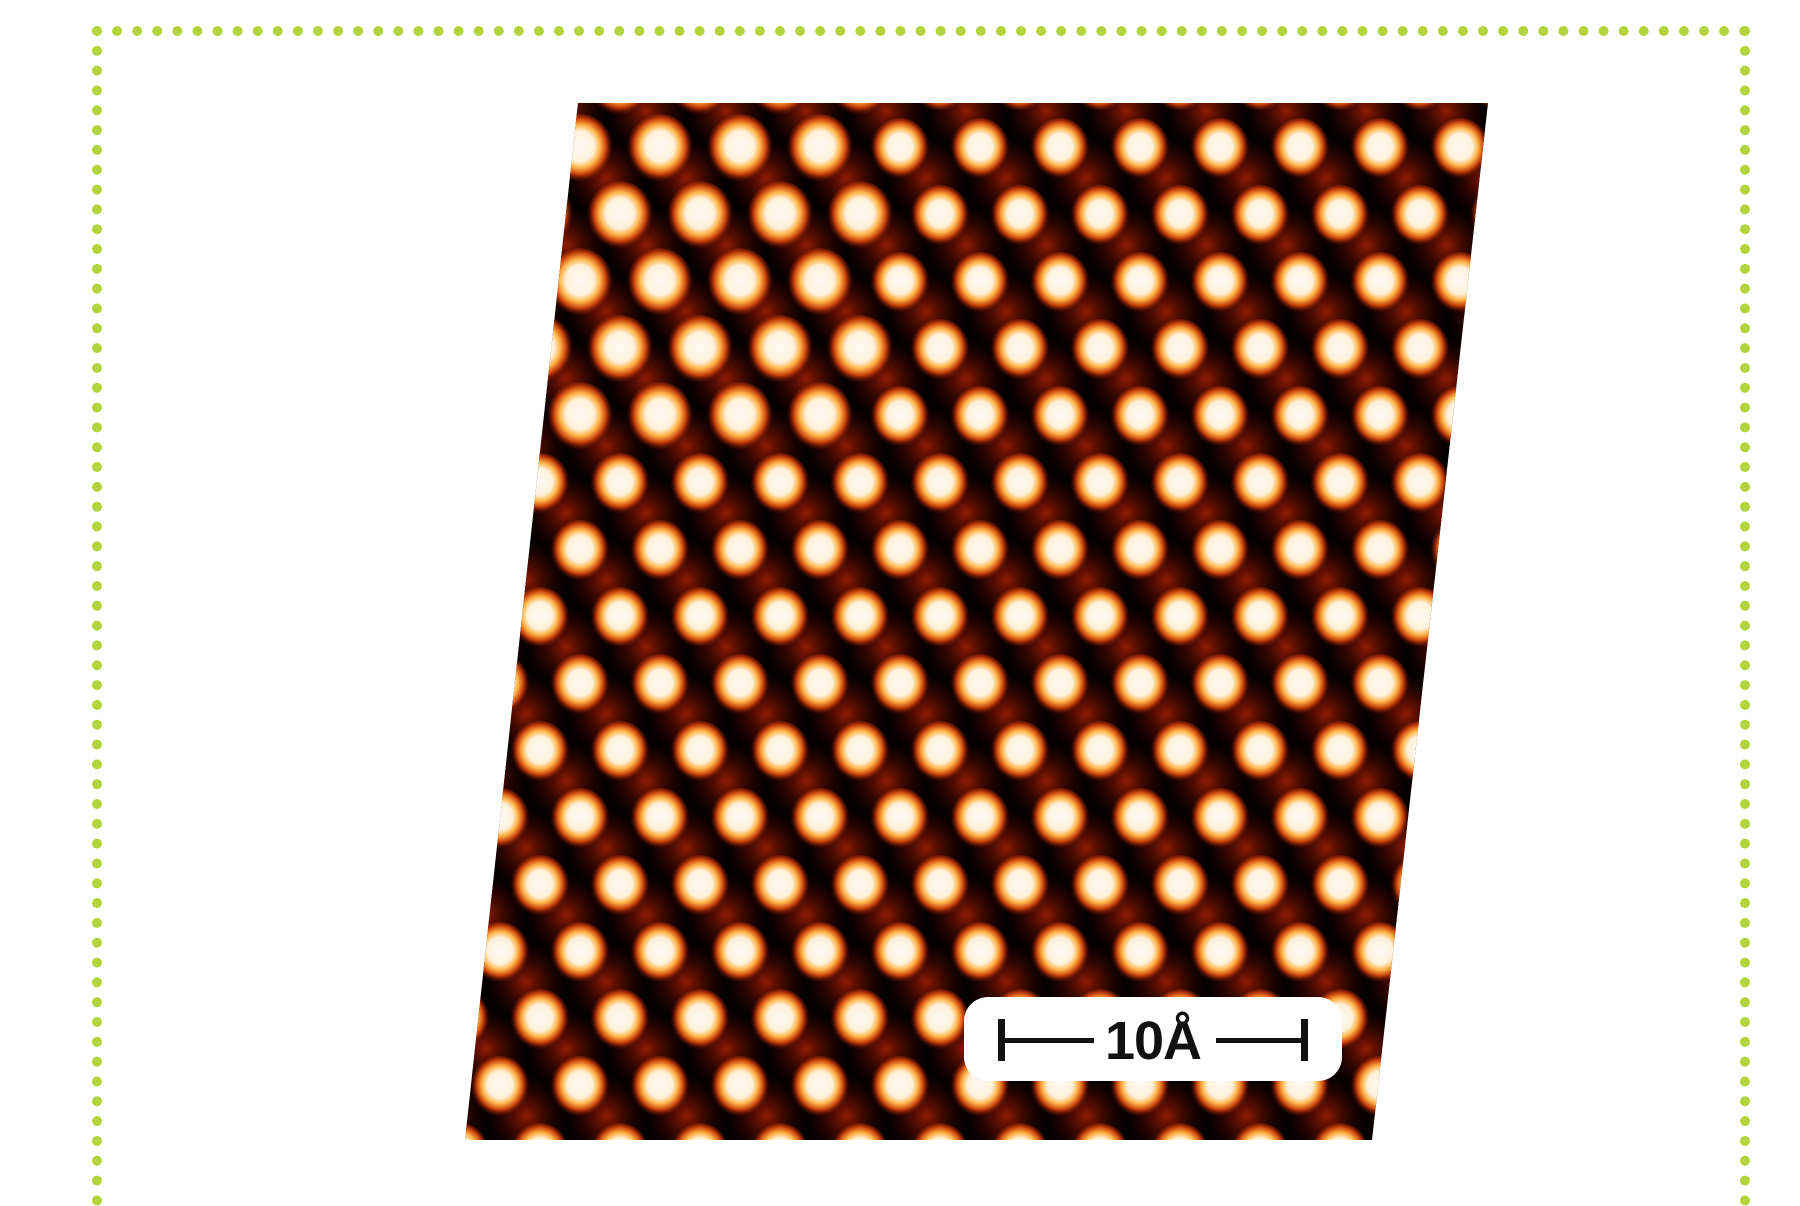  I want to click on scale-bar-right-cap, so click(1304, 1040).